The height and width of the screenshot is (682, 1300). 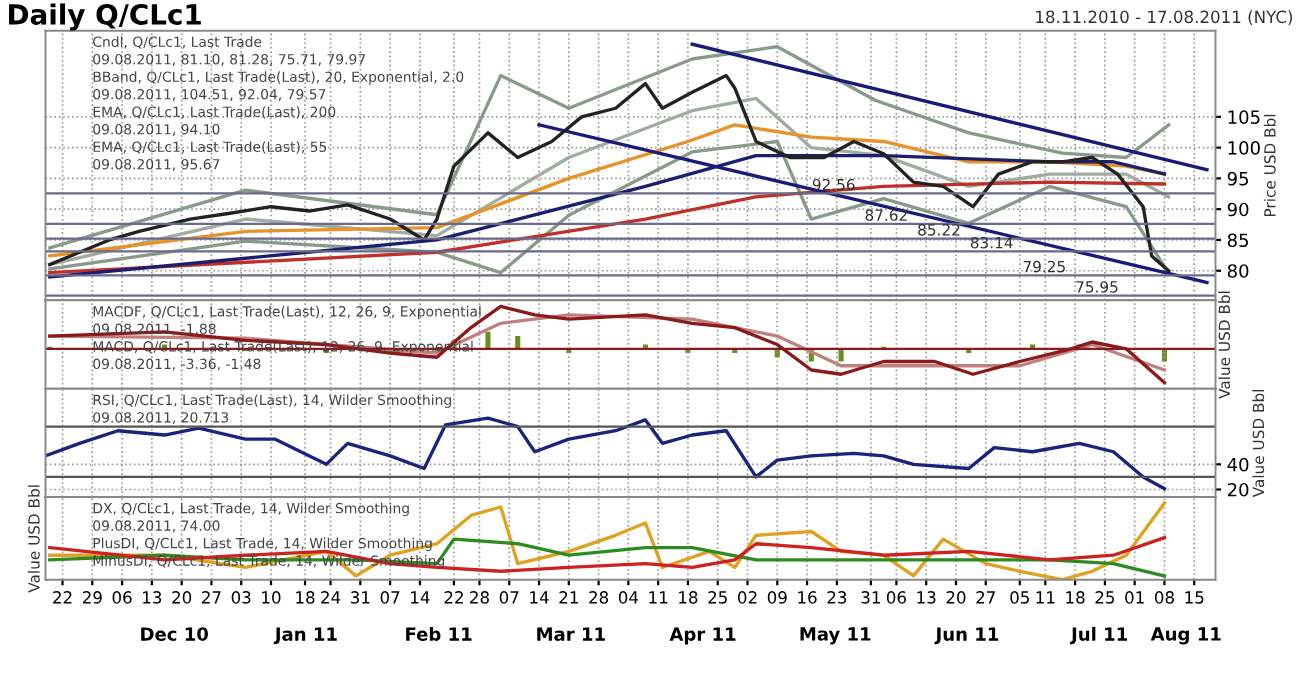 I want to click on chart-title: Daily Q/CLc1, so click(x=105, y=17).